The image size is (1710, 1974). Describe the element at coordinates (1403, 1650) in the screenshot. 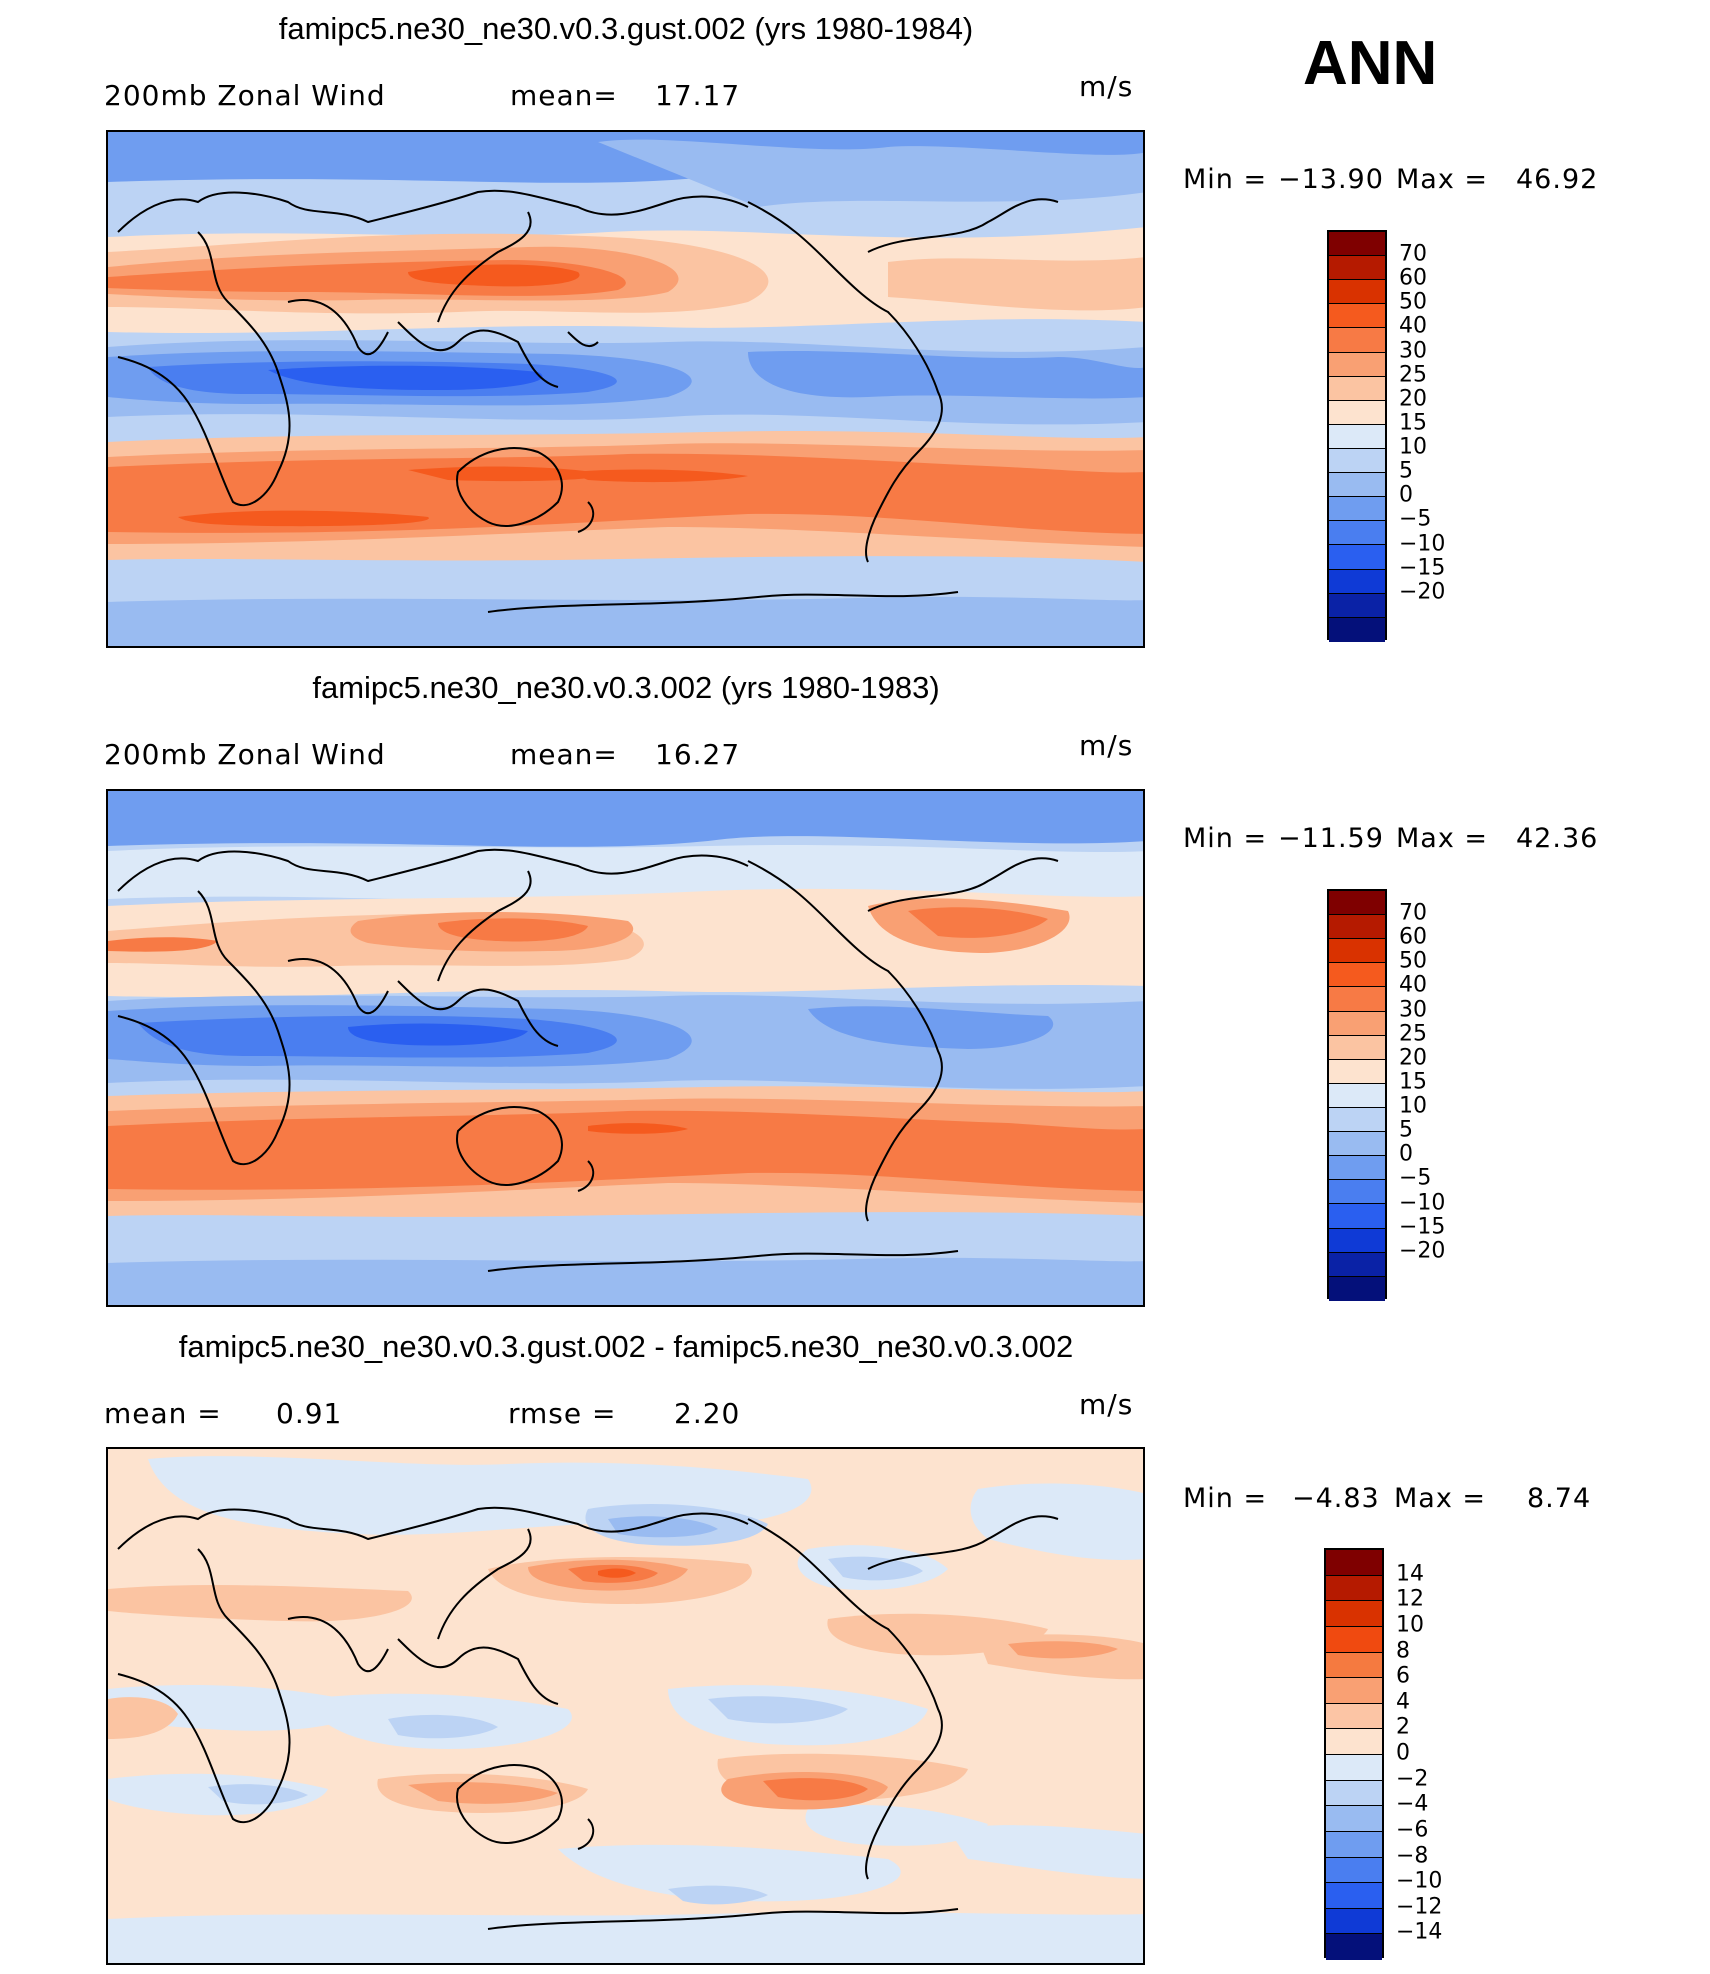

I see `colorbar-tick-label: 8` at that location.